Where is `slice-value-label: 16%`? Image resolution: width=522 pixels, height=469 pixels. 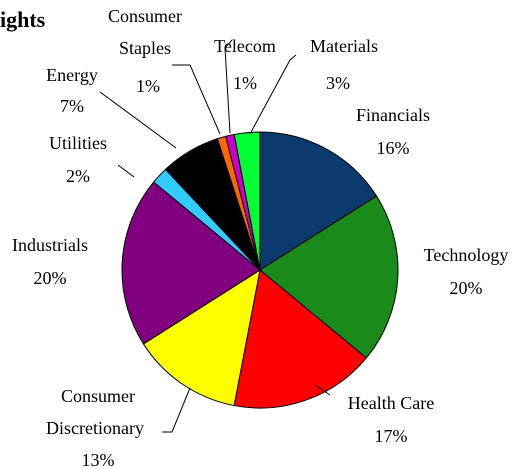
slice-value-label: 16% is located at coordinates (393, 148).